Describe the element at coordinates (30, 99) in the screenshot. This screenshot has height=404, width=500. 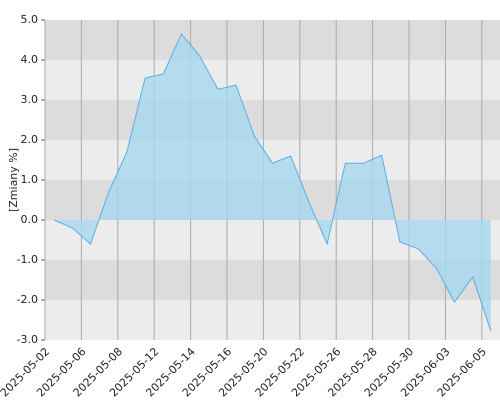
I see `y-tick-label: 3.0` at that location.